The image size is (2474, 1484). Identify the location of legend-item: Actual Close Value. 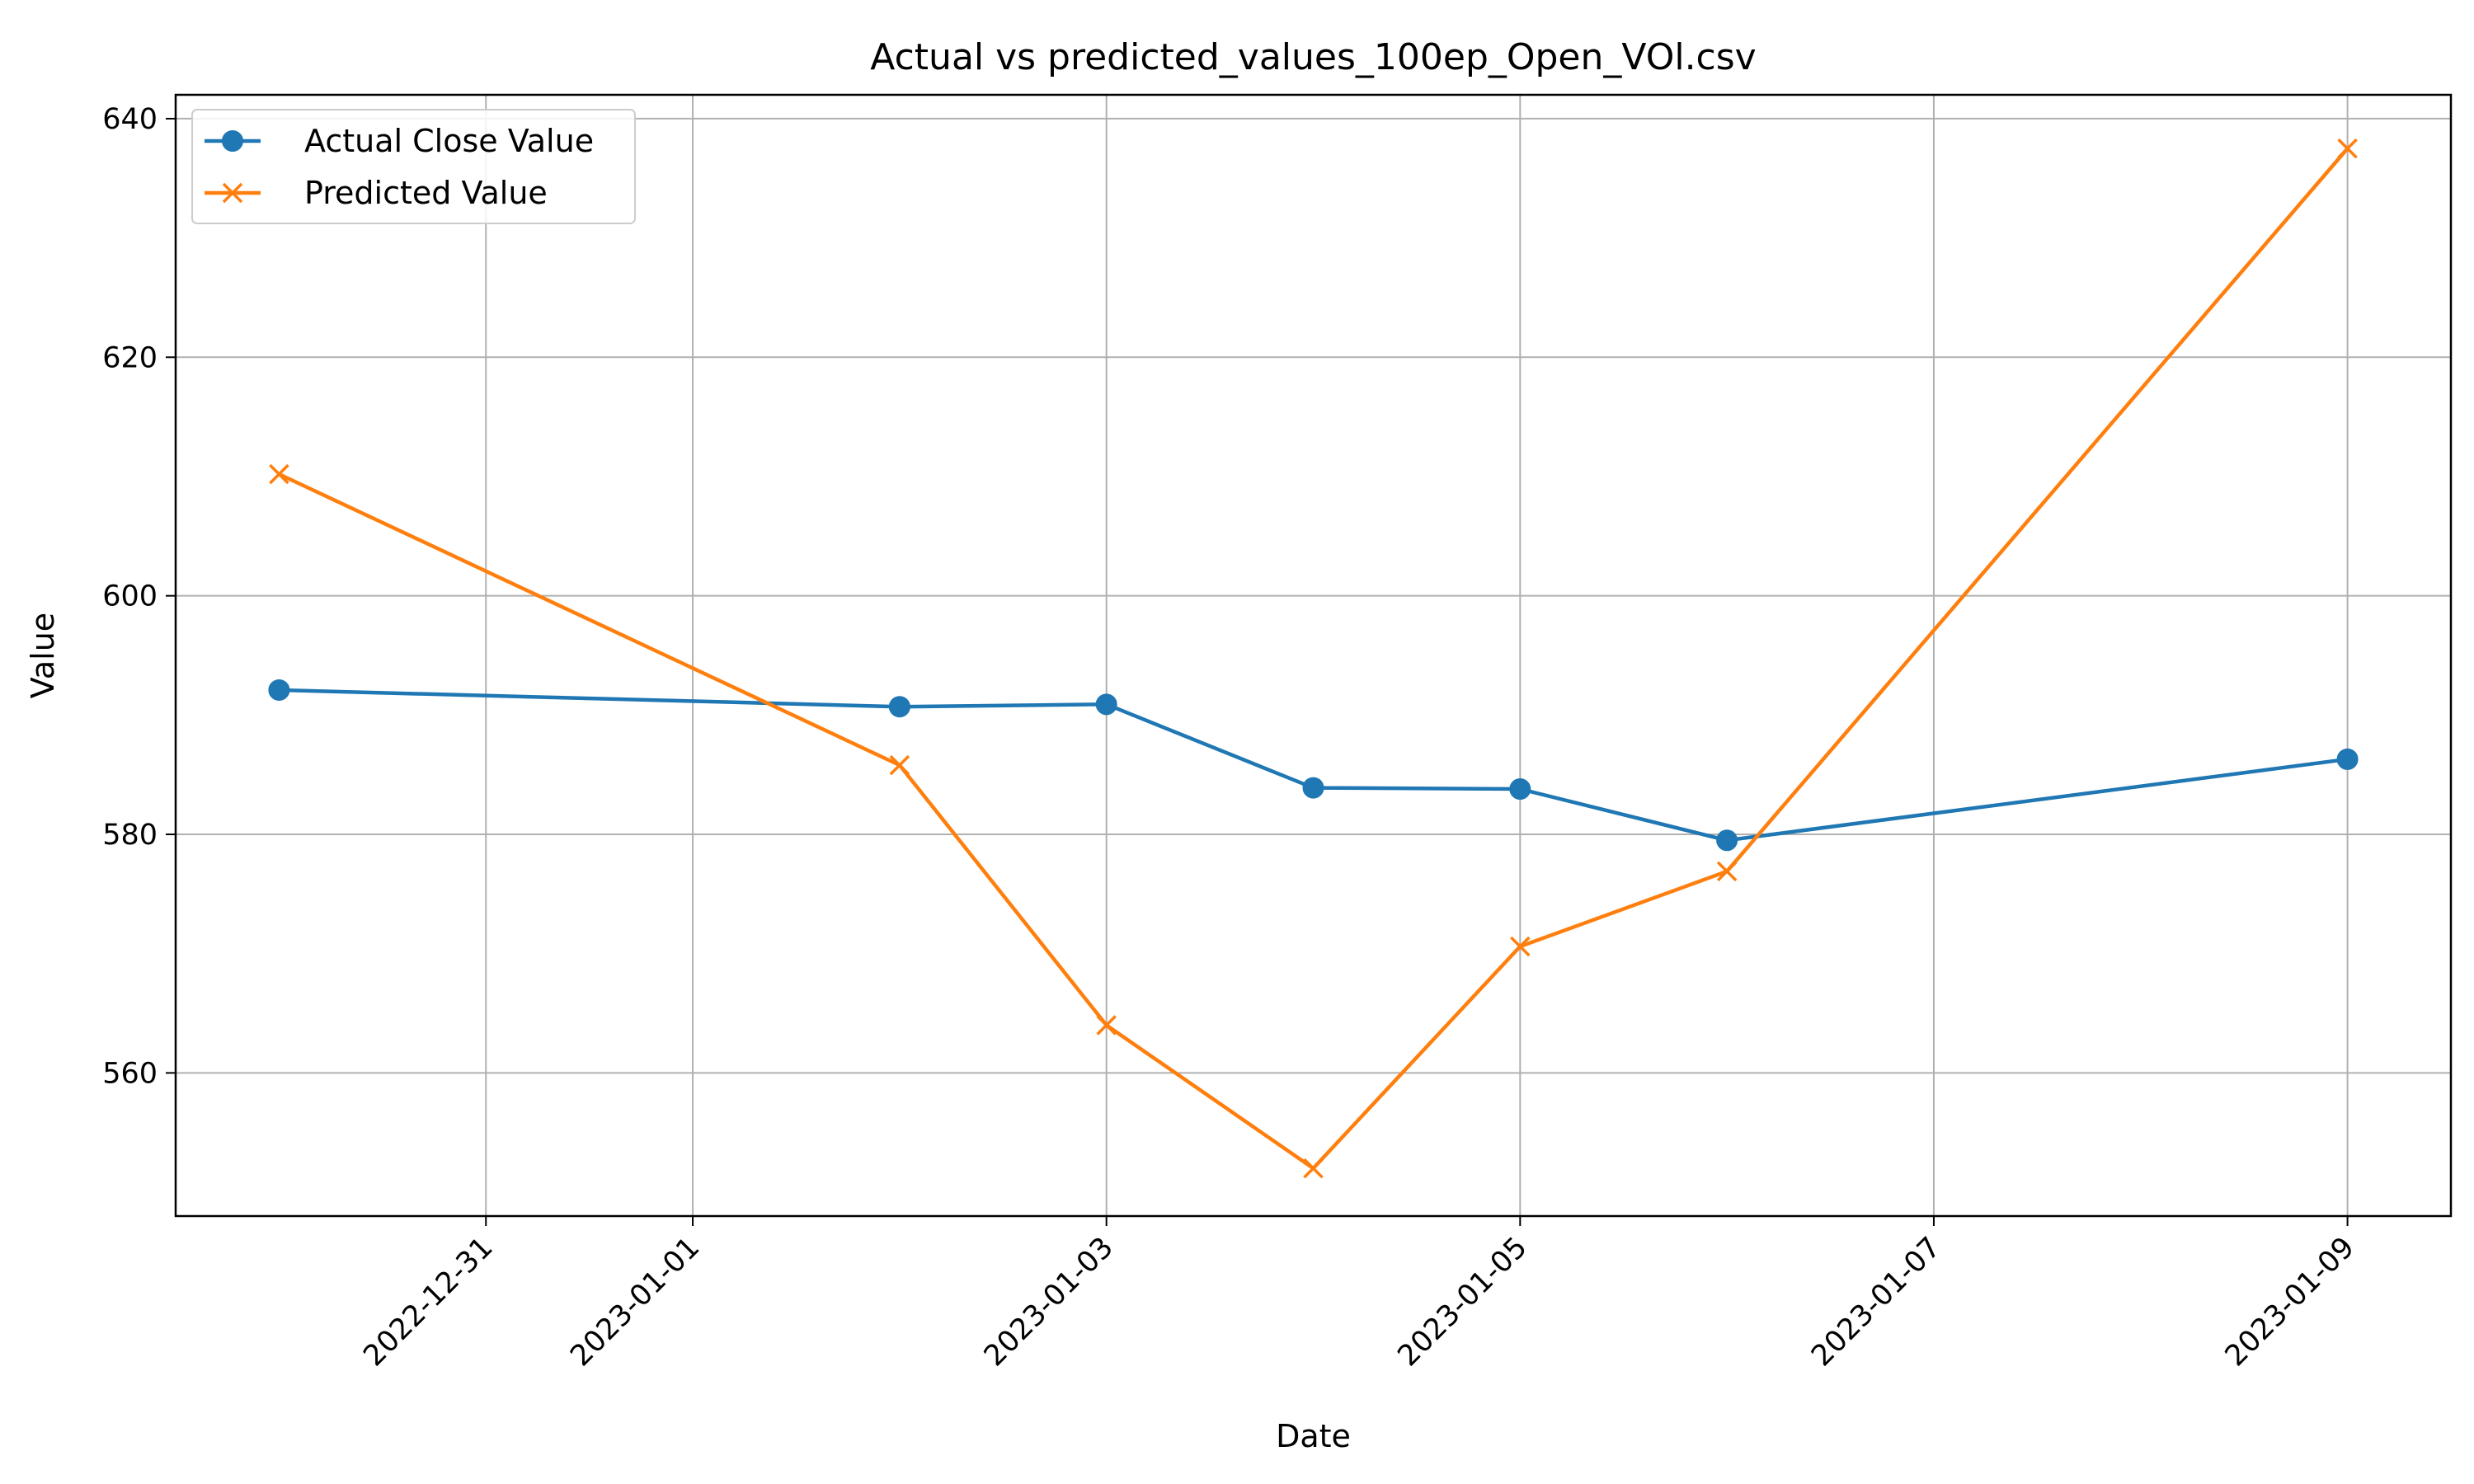
(399, 141).